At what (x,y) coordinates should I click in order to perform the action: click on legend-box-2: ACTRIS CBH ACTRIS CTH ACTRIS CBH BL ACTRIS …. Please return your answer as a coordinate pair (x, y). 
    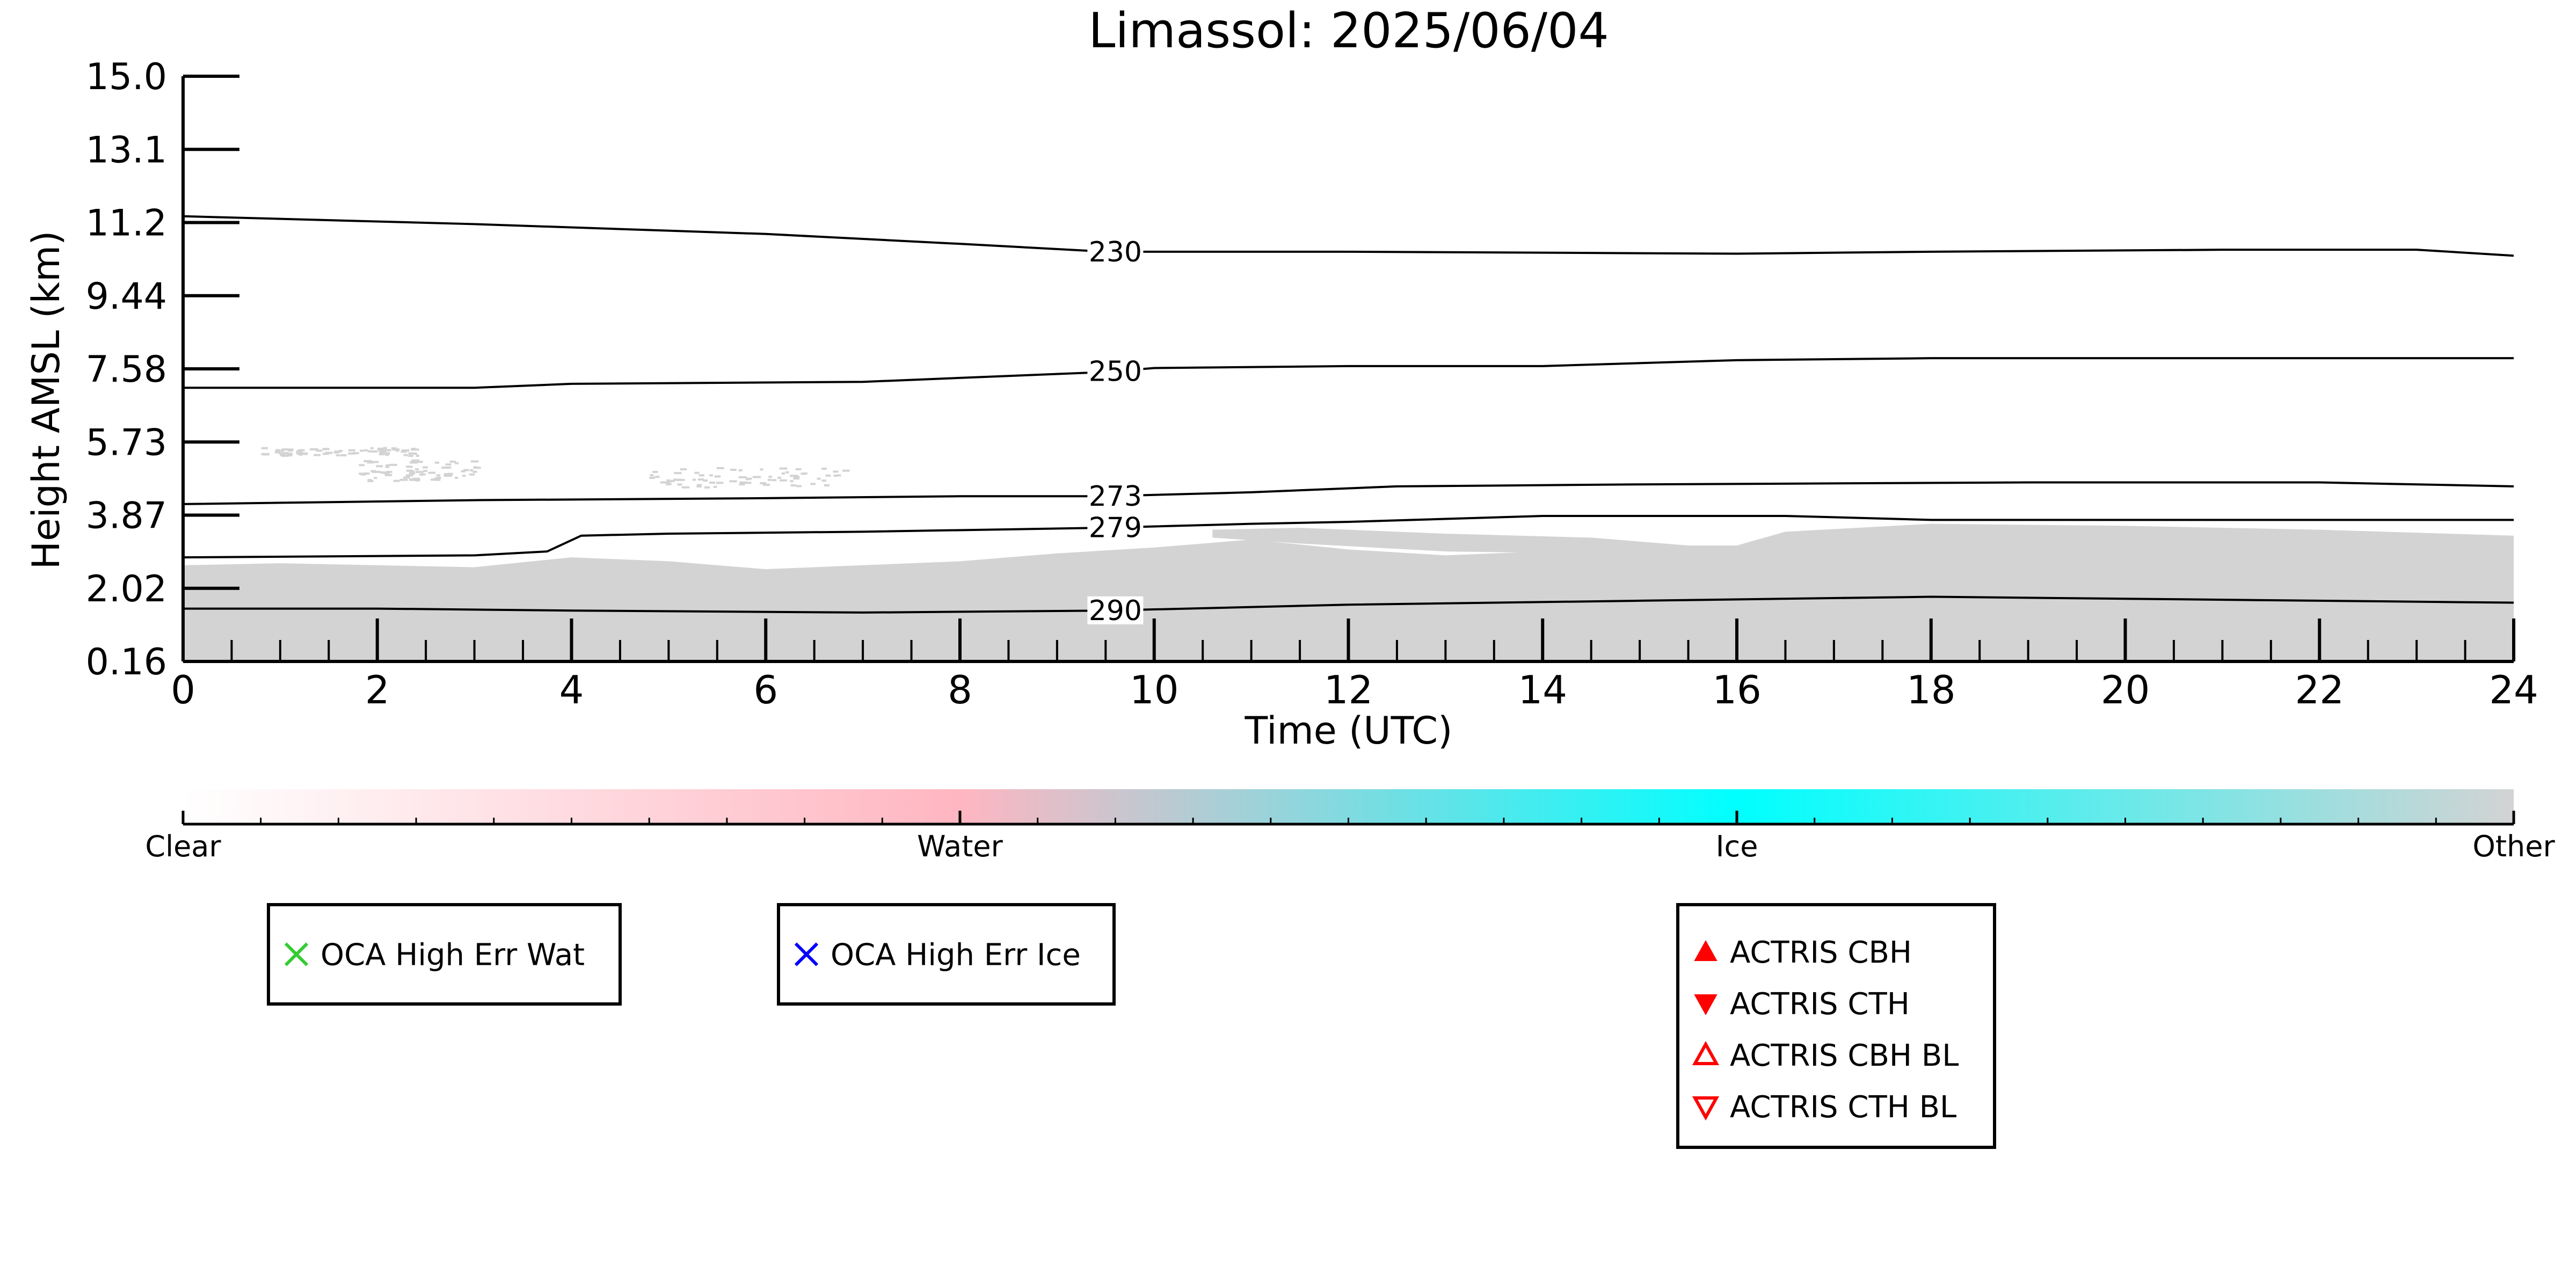
    Looking at the image, I should click on (1836, 1026).